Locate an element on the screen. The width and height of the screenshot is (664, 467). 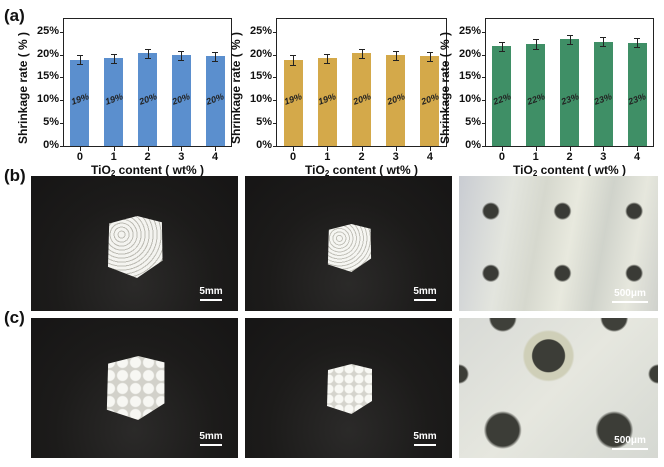
sphere-lattice-cube-image is located at coordinates (135, 388).